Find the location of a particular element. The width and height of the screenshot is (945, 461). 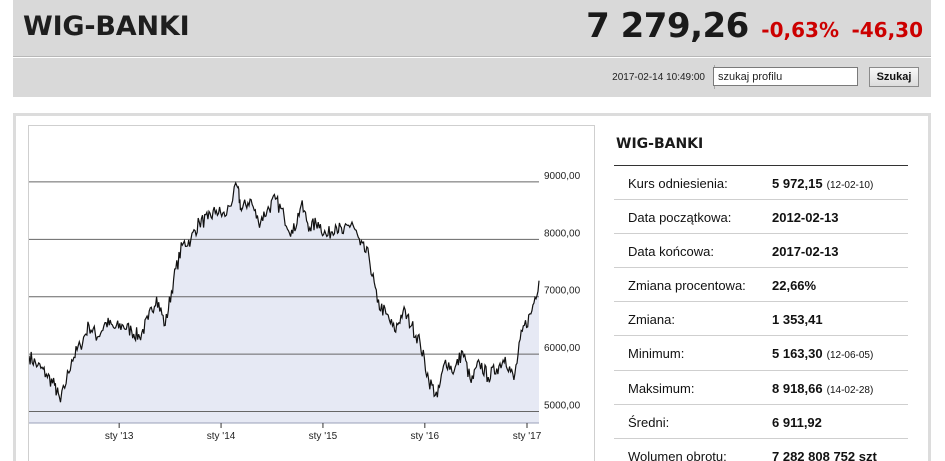

stats-label: Wolumen obrotu: is located at coordinates (677, 454).